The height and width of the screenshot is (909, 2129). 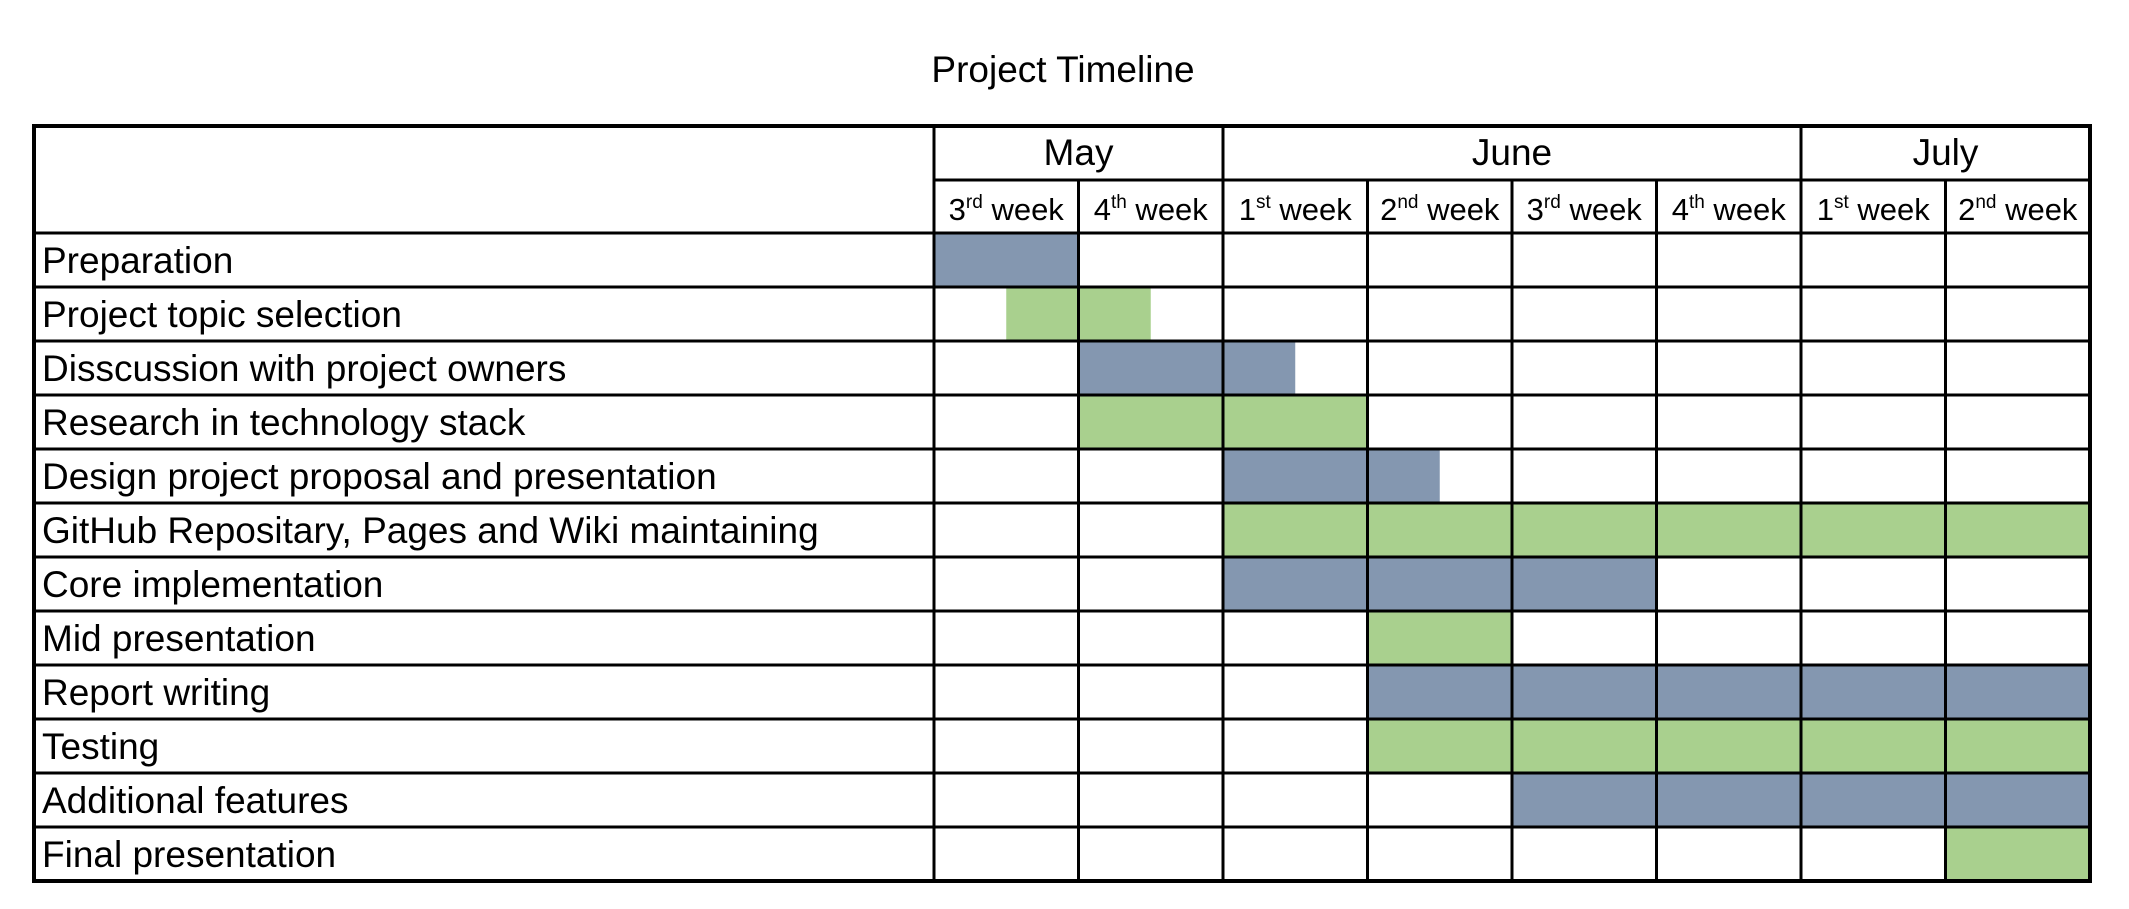 I want to click on chart-title: Project Timeline, so click(x=1062, y=69).